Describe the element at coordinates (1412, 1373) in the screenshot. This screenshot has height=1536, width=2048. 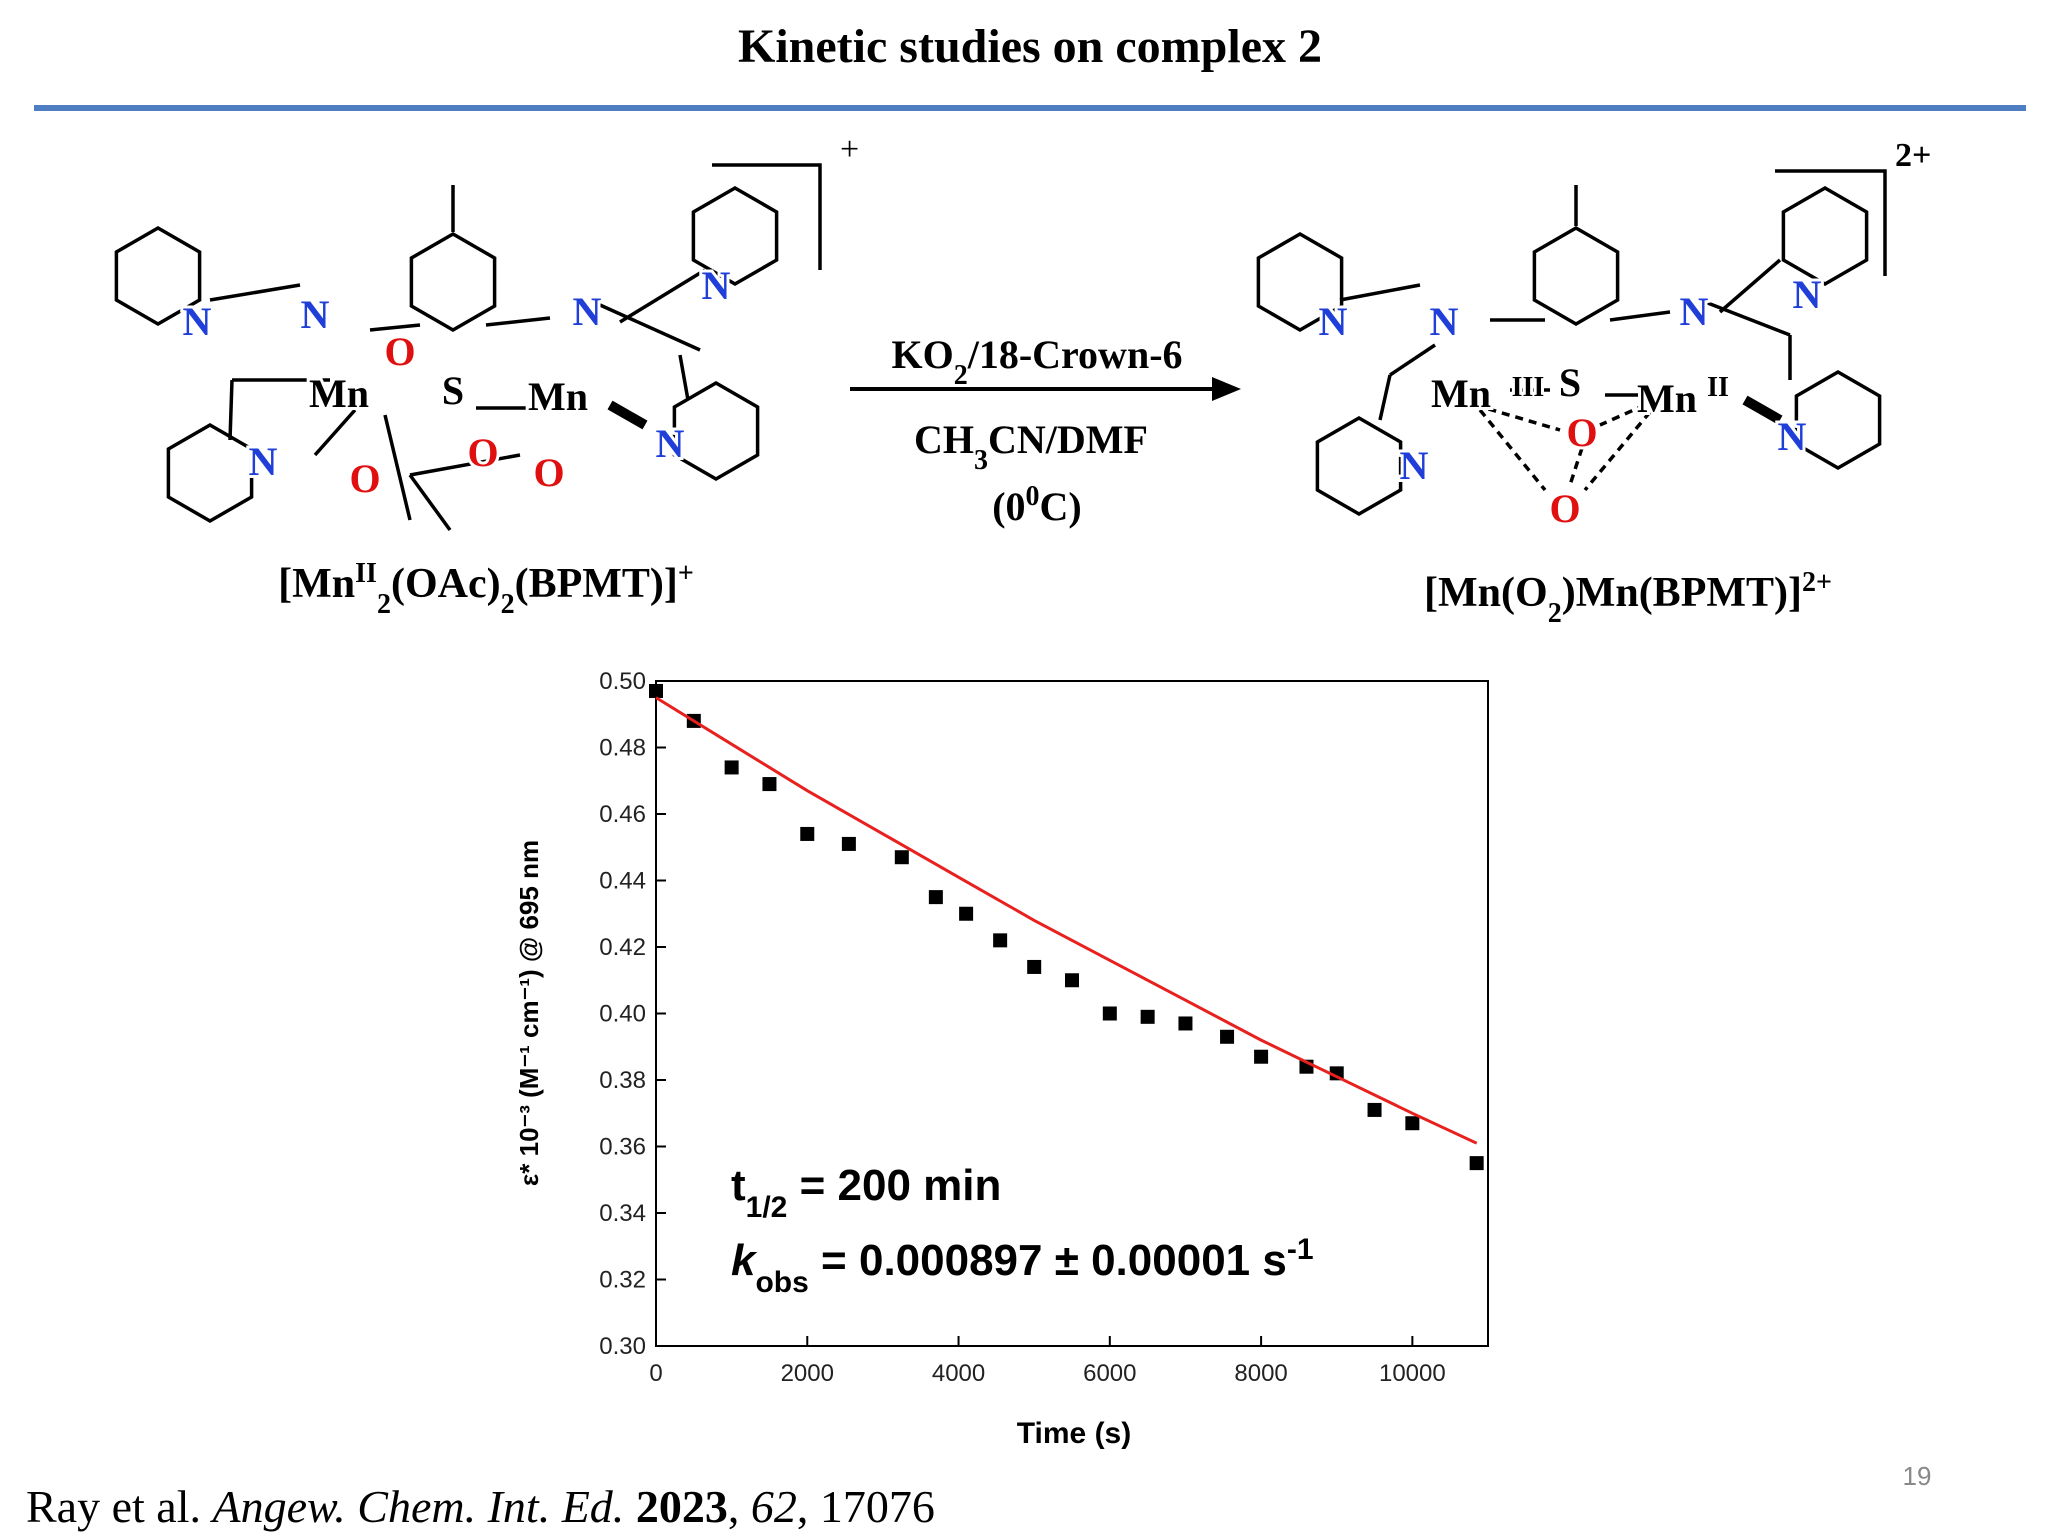
I see `x-tick-label: 10000` at that location.